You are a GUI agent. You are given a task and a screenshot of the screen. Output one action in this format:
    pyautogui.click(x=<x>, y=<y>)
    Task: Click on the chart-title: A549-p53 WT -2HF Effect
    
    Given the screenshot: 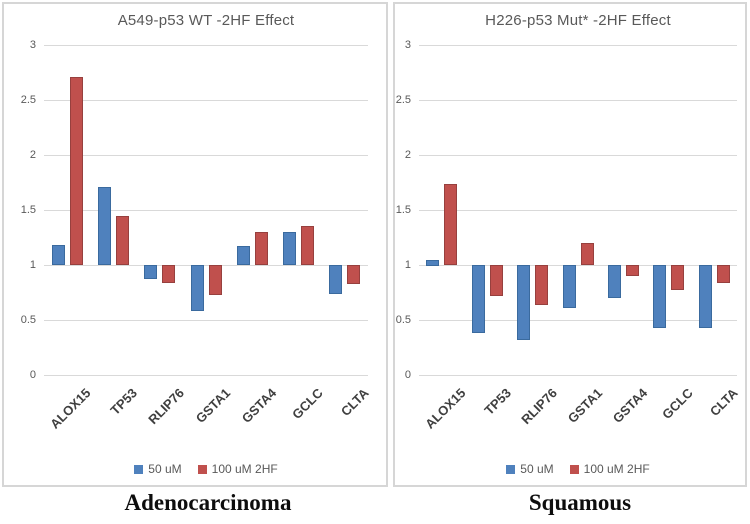 What is the action you would take?
    pyautogui.click(x=206, y=20)
    